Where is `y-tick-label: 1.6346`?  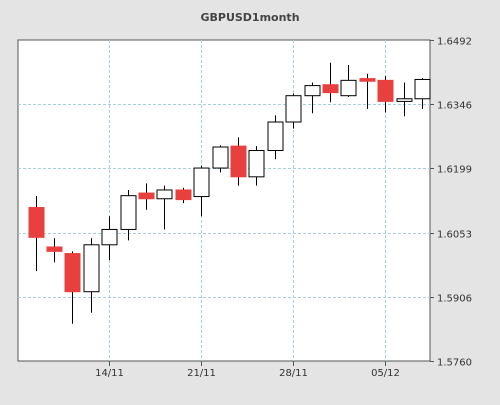 y-tick-label: 1.6346 is located at coordinates (454, 106).